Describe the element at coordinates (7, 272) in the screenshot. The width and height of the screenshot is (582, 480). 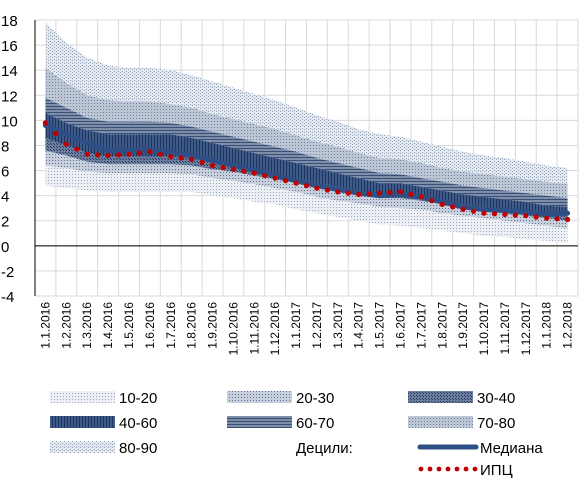
I see `y-tick-label-10: -2` at that location.